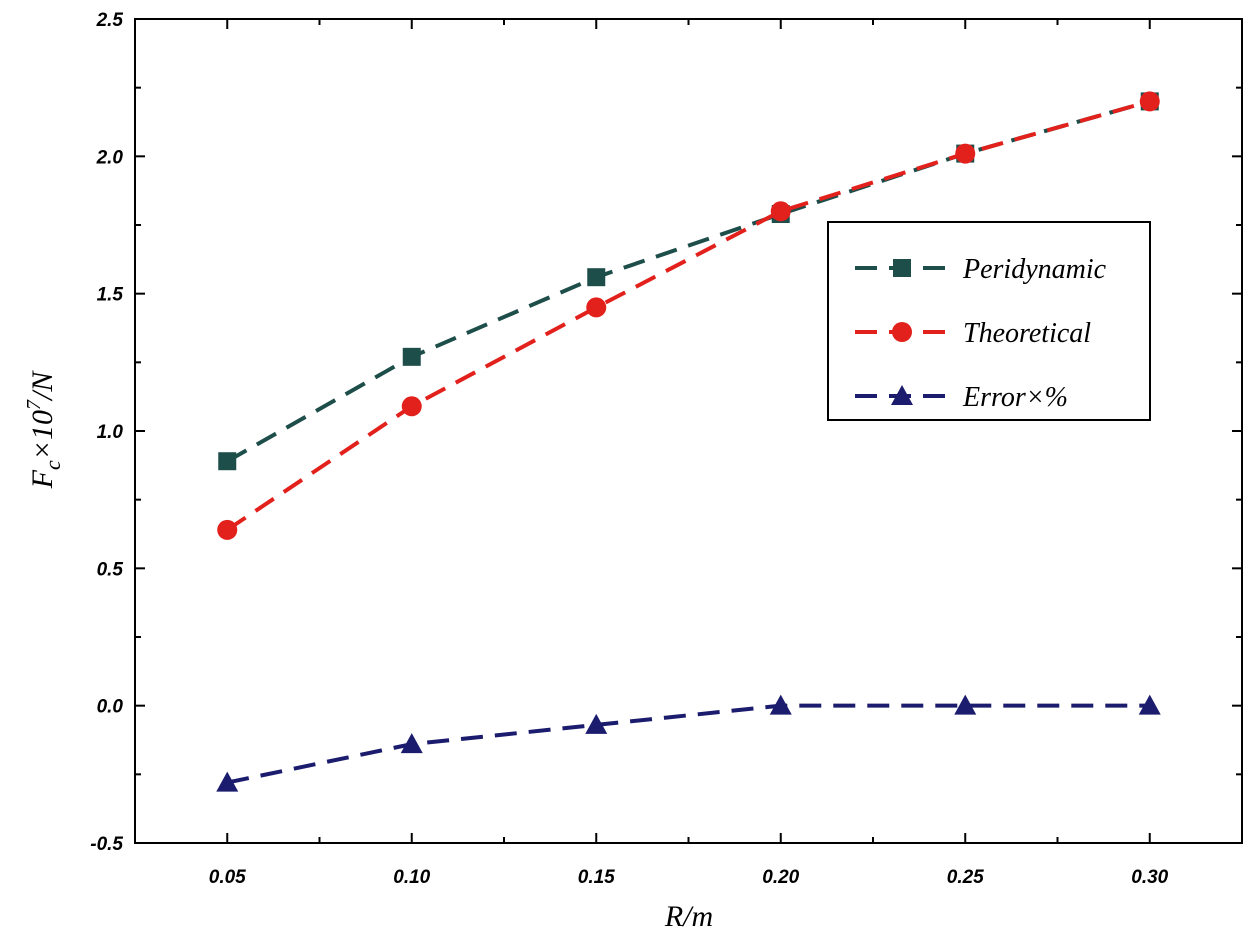 The width and height of the screenshot is (1250, 939). I want to click on y-axis-title-sub: c, so click(52, 465).